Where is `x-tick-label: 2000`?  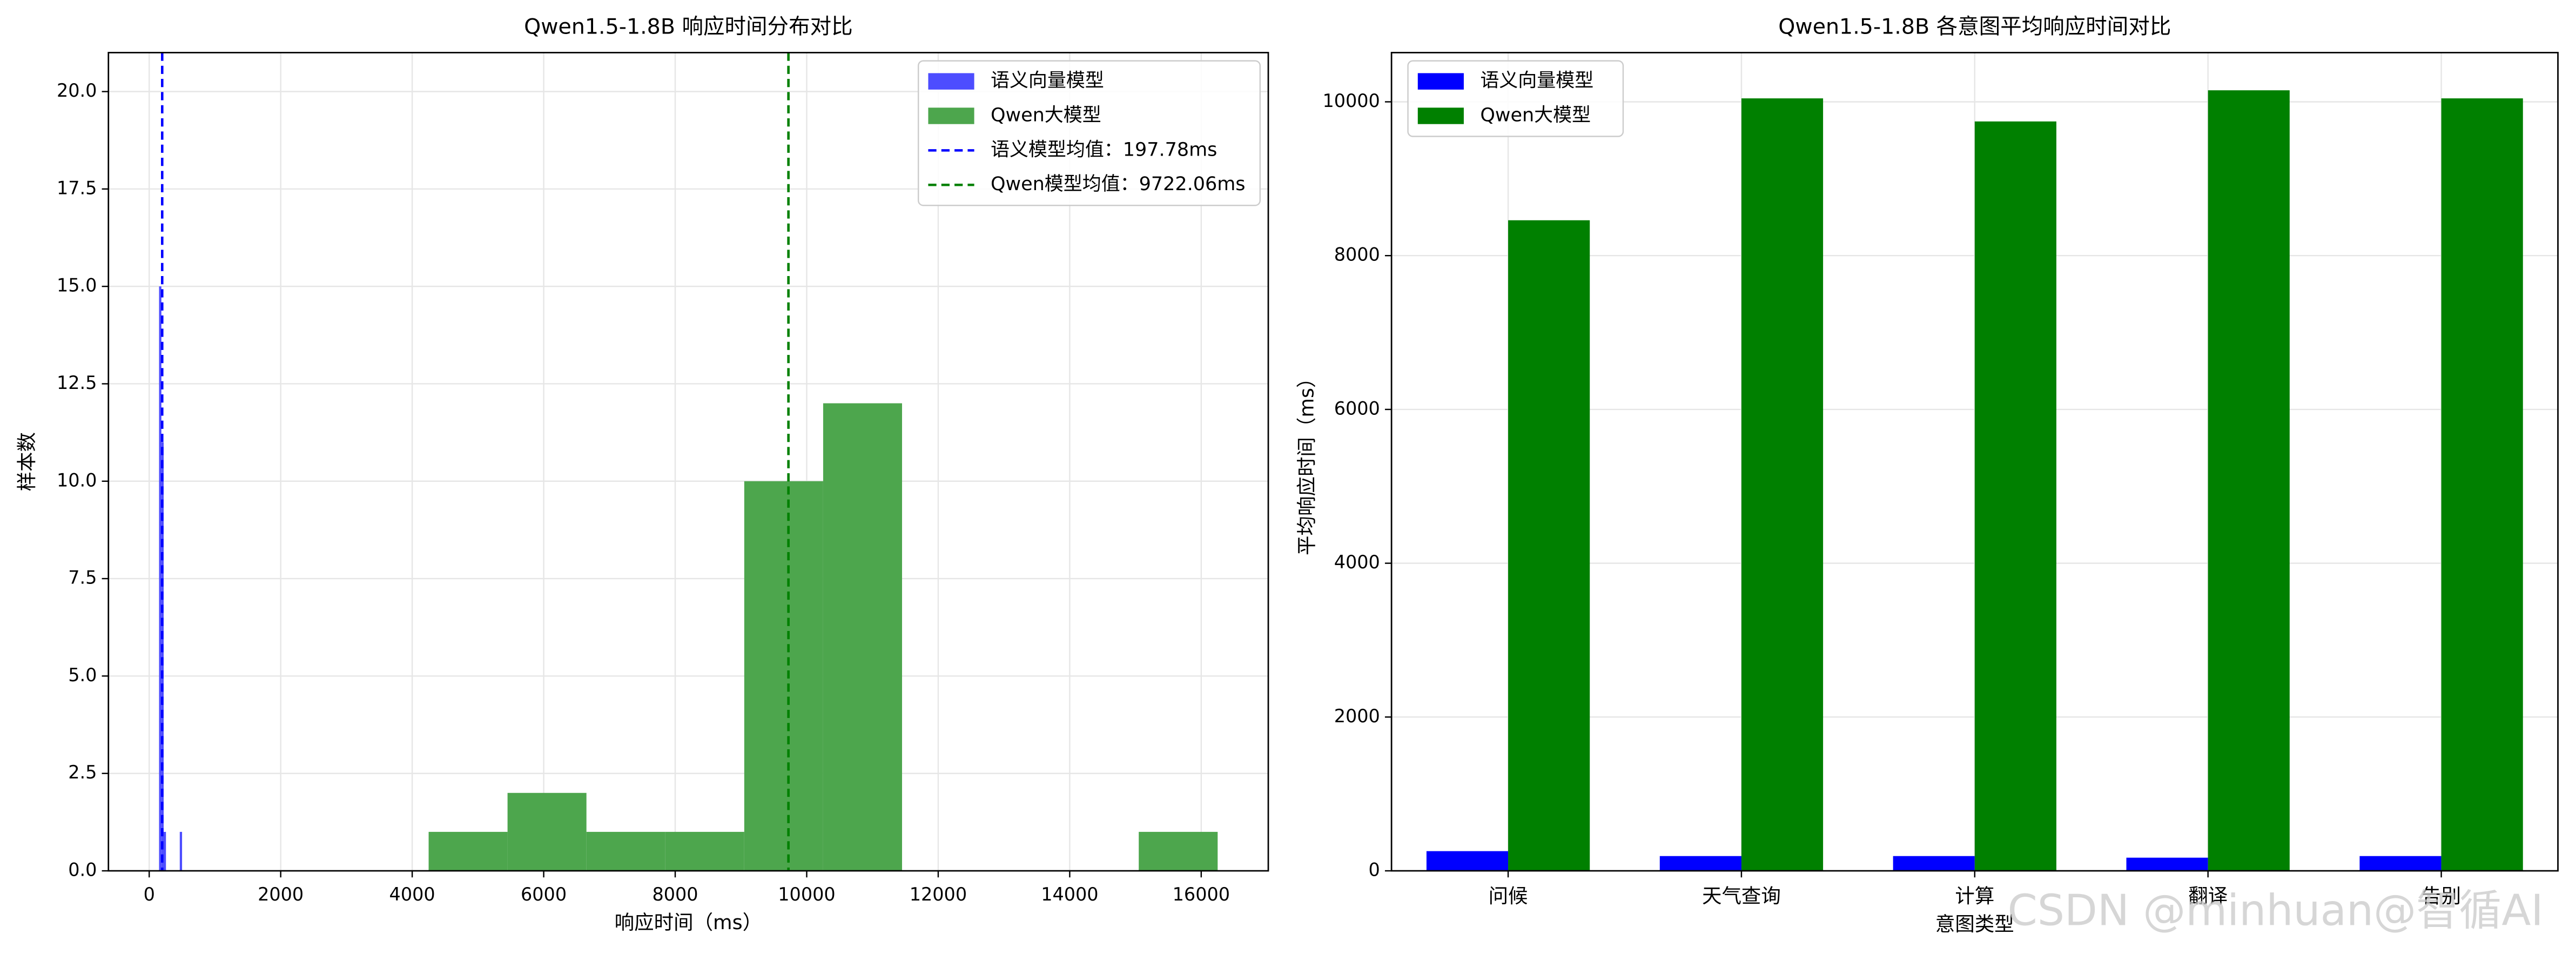
x-tick-label: 2000 is located at coordinates (281, 894).